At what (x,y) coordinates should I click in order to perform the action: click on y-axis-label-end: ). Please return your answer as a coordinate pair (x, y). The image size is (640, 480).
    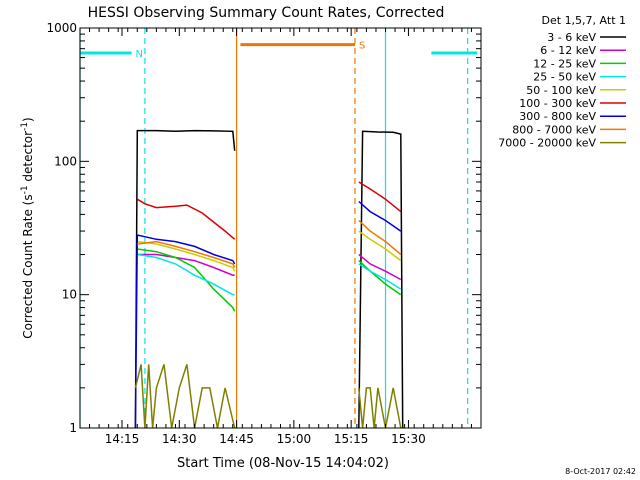
    Looking at the image, I should click on (28, 119).